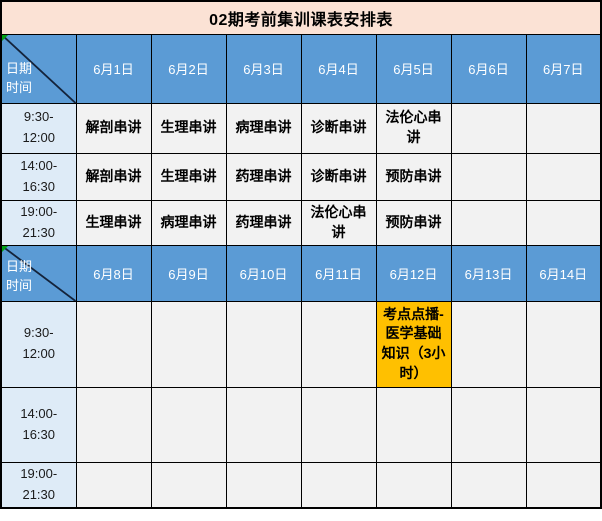  Describe the element at coordinates (413, 273) in the screenshot. I see `date-header-cell: 6月12日` at that location.